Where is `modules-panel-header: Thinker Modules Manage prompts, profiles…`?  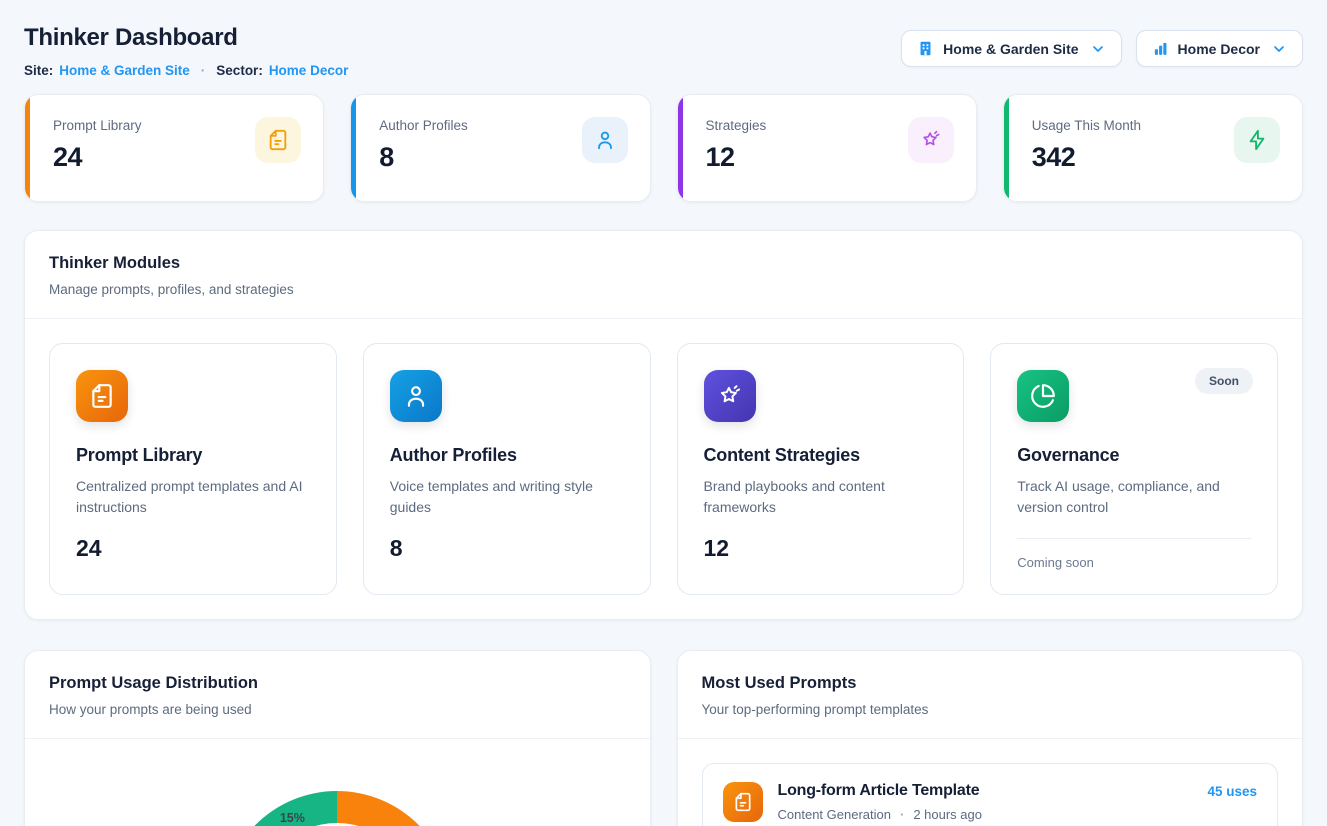 modules-panel-header: Thinker Modules Manage prompts, profiles… is located at coordinates (663, 275).